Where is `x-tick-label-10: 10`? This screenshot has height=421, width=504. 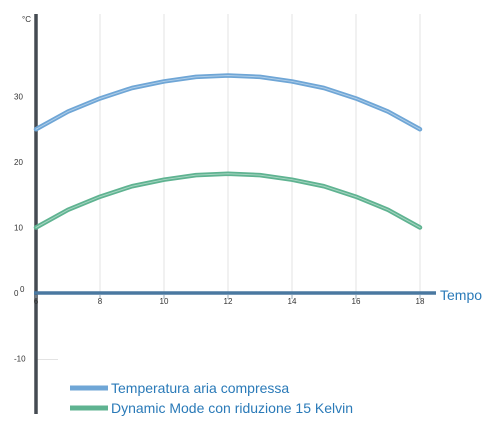
x-tick-label-10: 10 is located at coordinates (164, 301).